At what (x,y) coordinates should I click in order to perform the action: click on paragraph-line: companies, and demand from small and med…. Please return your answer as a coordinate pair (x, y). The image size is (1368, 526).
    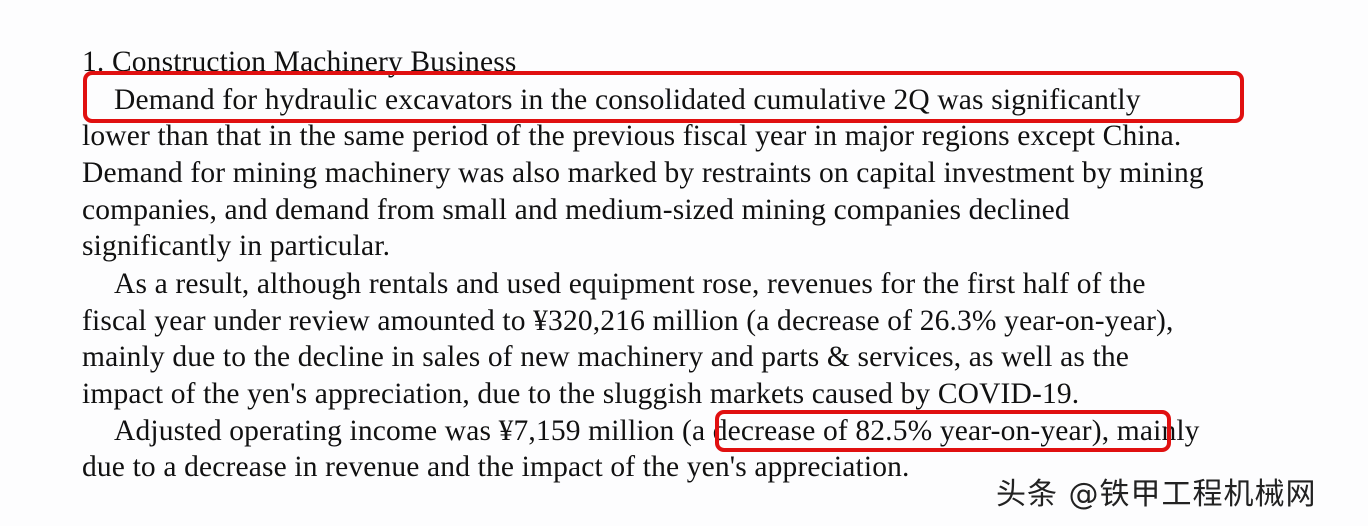
    Looking at the image, I should click on (576, 210).